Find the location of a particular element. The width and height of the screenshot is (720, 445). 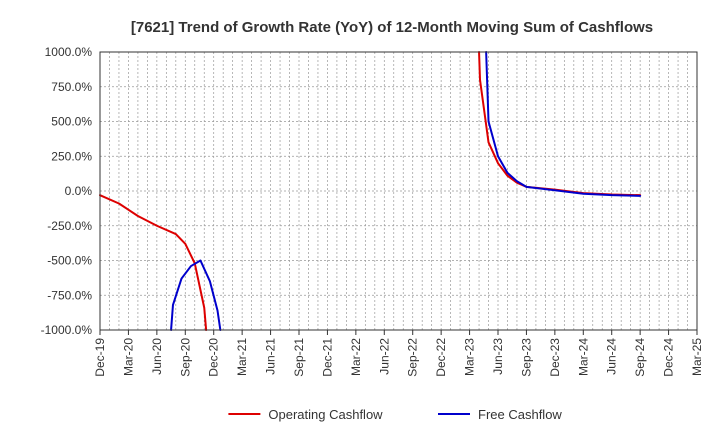

x-tick-label: Jun-21 is located at coordinates (271, 356).